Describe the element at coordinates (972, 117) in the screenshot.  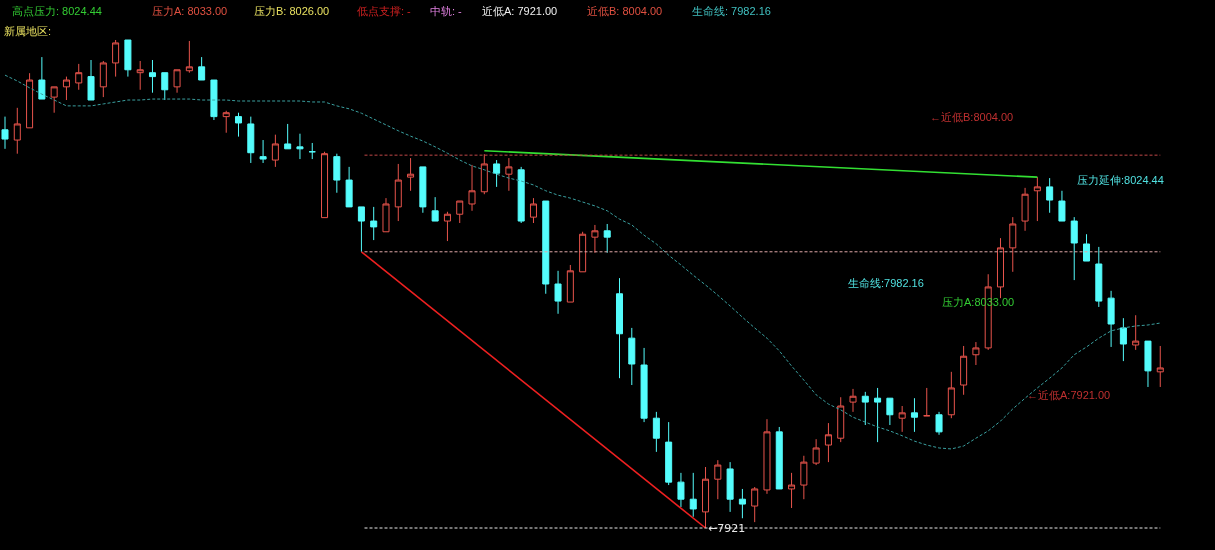
I see `annotation: ←近低B:8004.00` at that location.